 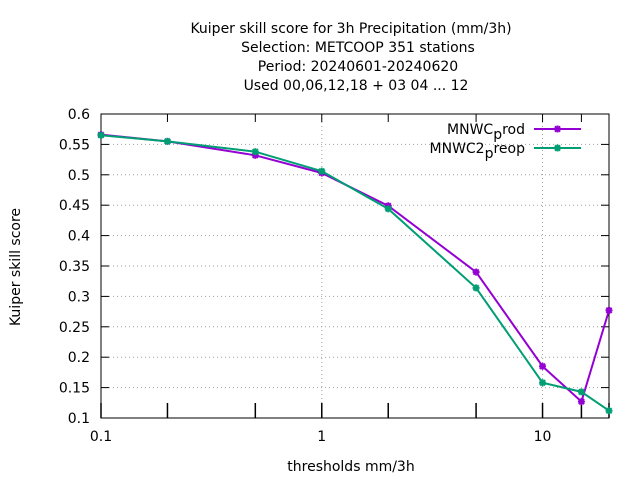 What do you see at coordinates (16, 267) in the screenshot?
I see `y-axis-title: Kuiper skill score` at bounding box center [16, 267].